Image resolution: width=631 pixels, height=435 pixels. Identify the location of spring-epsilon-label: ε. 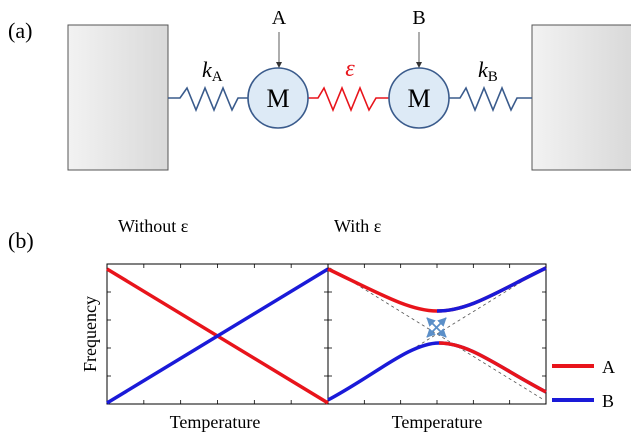
(350, 69).